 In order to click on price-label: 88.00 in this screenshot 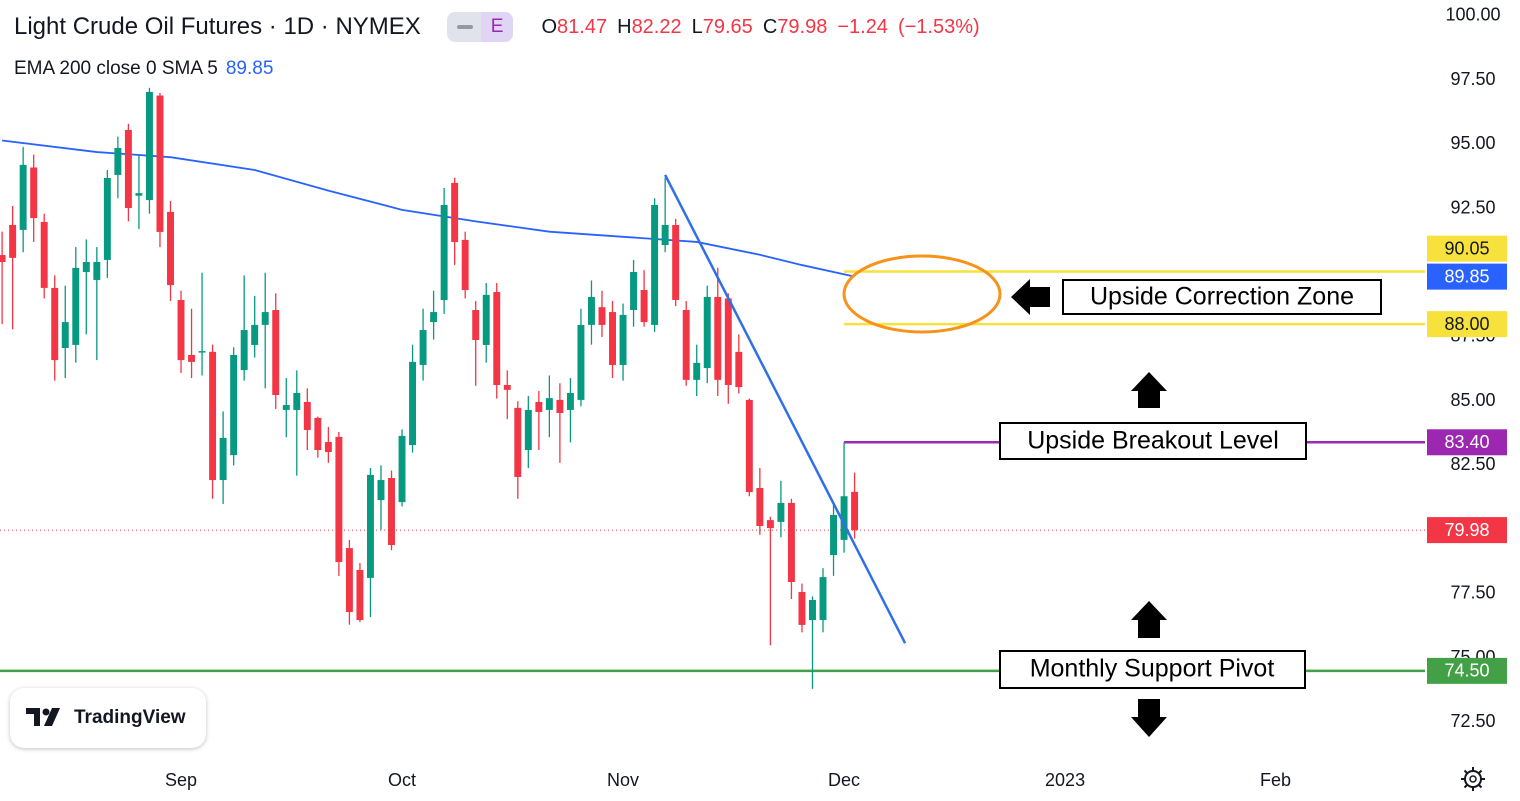, I will do `click(1466, 324)`.